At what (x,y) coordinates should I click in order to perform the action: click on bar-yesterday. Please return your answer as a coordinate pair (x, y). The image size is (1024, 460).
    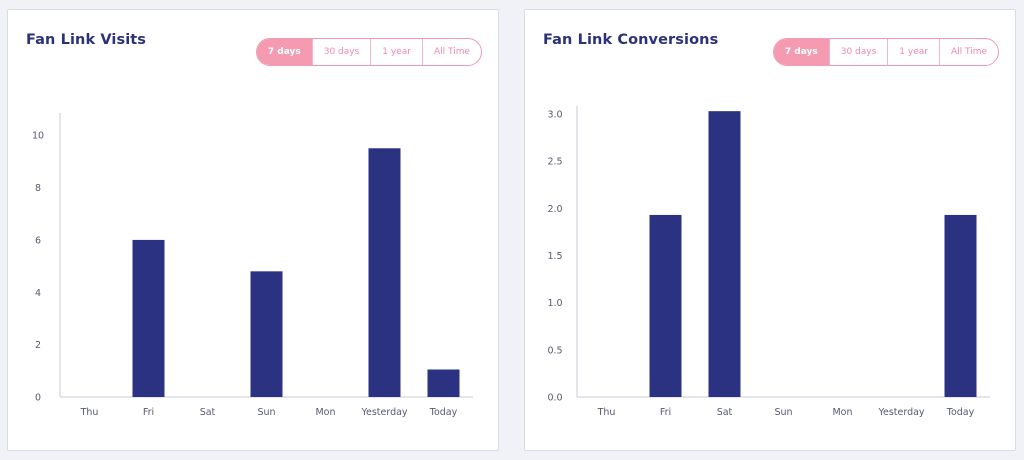
    Looking at the image, I should click on (384, 272).